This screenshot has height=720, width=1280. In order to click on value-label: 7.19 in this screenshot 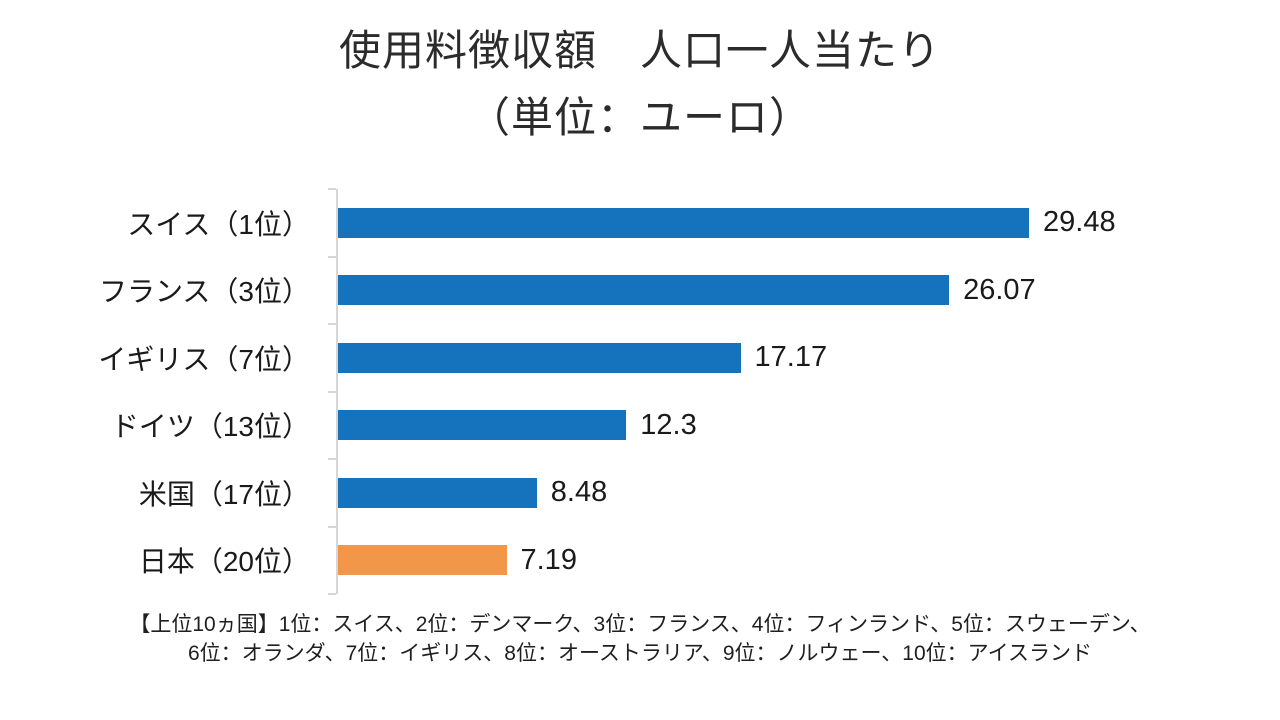, I will do `click(548, 559)`.